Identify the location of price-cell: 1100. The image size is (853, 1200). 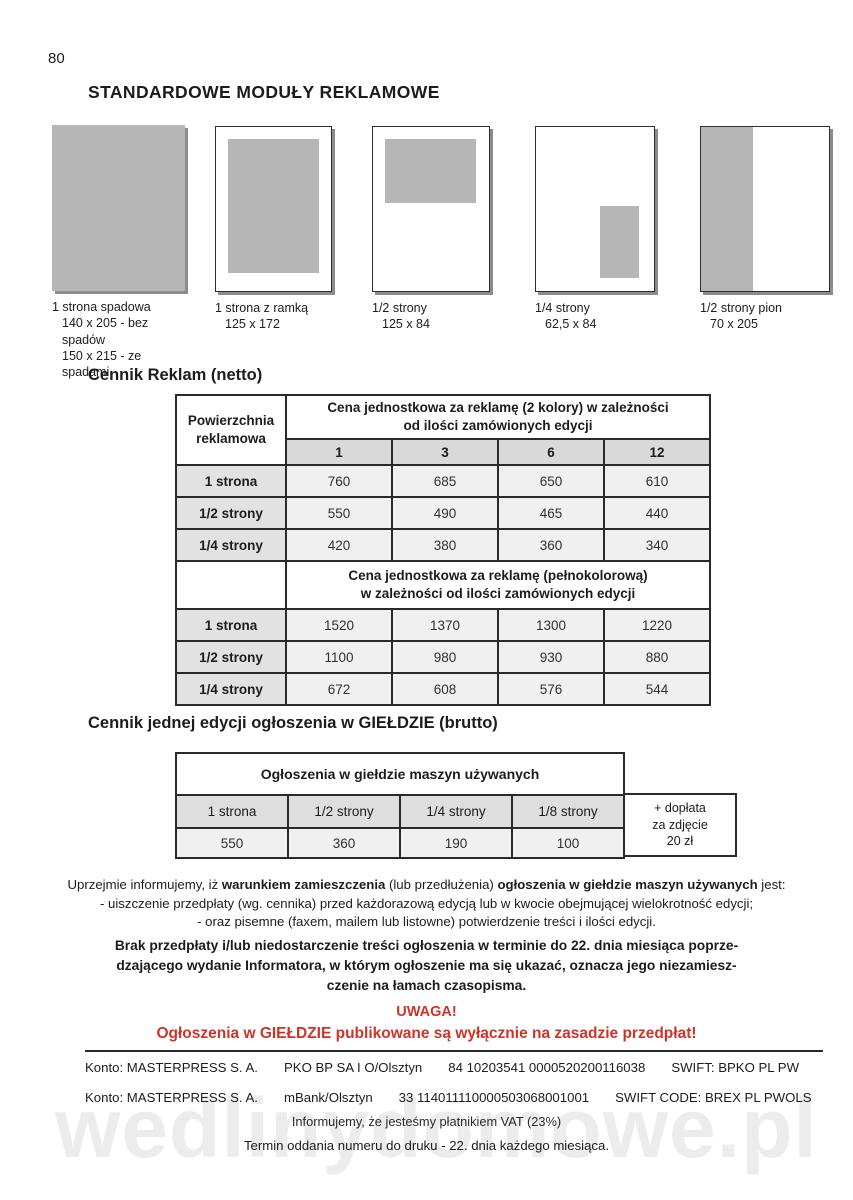
(339, 657).